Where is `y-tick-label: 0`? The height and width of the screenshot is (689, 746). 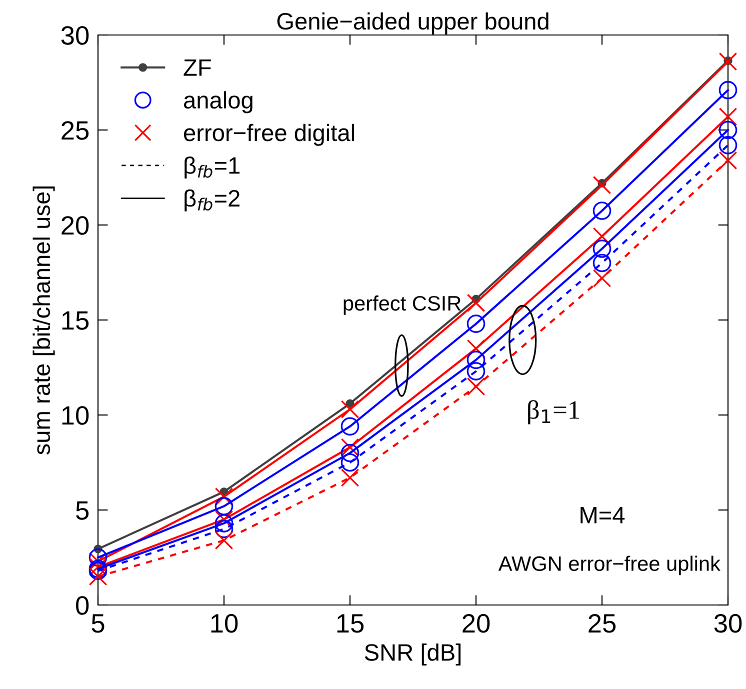
y-tick-label: 0 is located at coordinates (82, 605).